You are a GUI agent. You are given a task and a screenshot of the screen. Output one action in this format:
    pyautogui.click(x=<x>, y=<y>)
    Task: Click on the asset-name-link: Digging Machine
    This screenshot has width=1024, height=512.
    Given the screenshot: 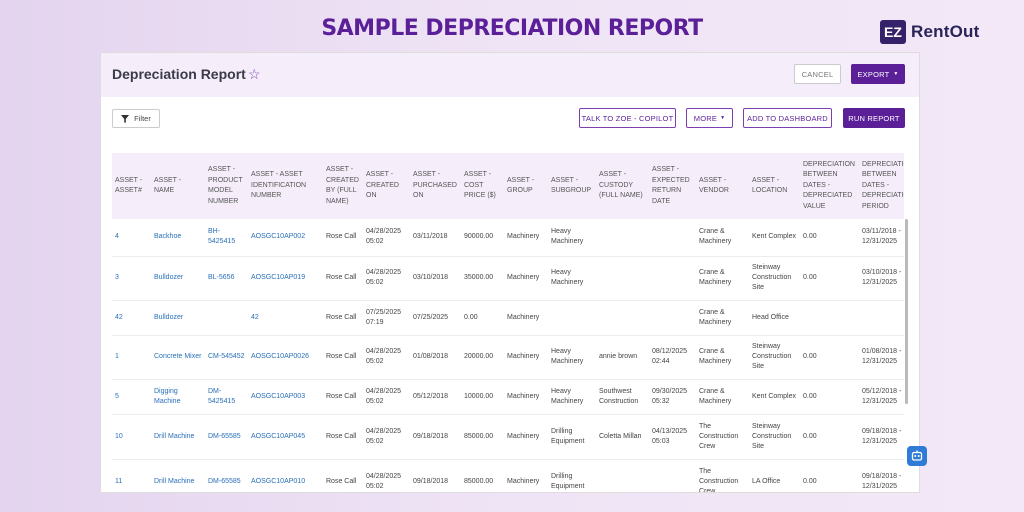 What is the action you would take?
    pyautogui.click(x=178, y=397)
    